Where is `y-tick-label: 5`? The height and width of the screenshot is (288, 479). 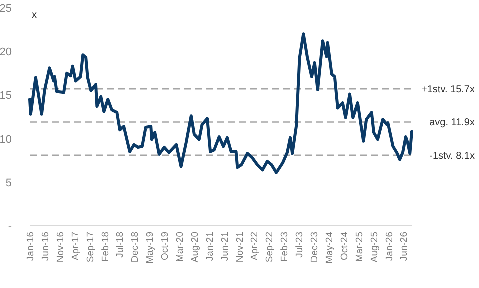
y-tick-label: 5 is located at coordinates (9, 183).